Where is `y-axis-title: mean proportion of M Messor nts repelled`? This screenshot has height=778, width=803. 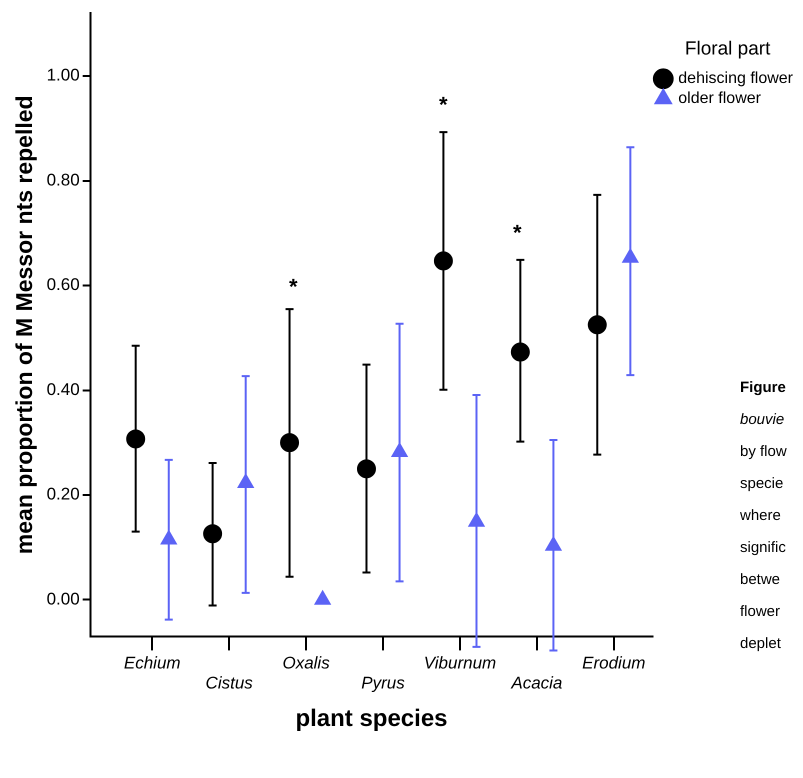
y-axis-title: mean proportion of M Messor nts repelled is located at coordinates (24, 324).